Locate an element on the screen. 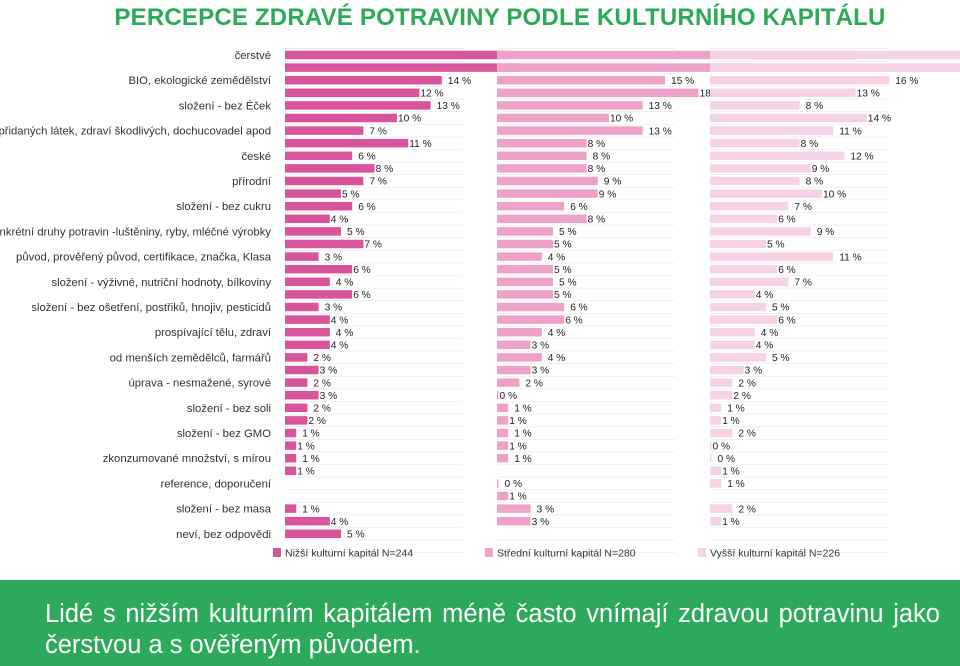 Image resolution: width=960 pixels, height=666 pixels. bar-value-label: 9 % is located at coordinates (821, 169).